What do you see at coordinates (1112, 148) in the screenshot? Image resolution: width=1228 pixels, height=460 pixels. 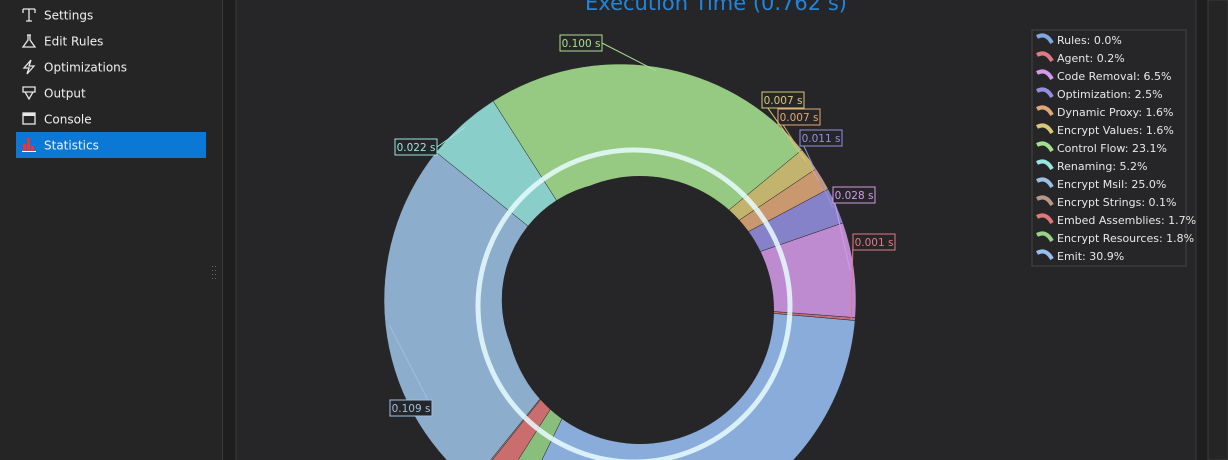 I see `legend-entry: Control Flow: 23.1%` at bounding box center [1112, 148].